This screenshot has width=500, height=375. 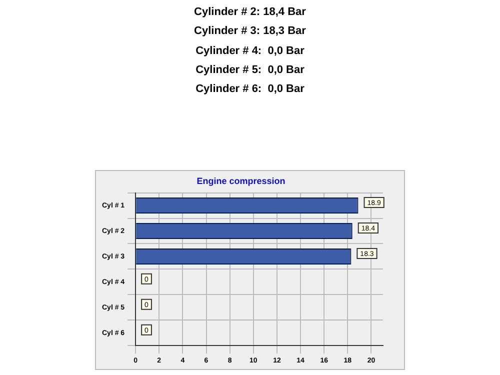 What do you see at coordinates (250, 70) in the screenshot?
I see `text: Cylinder # 5: 0,0 Bar` at bounding box center [250, 70].